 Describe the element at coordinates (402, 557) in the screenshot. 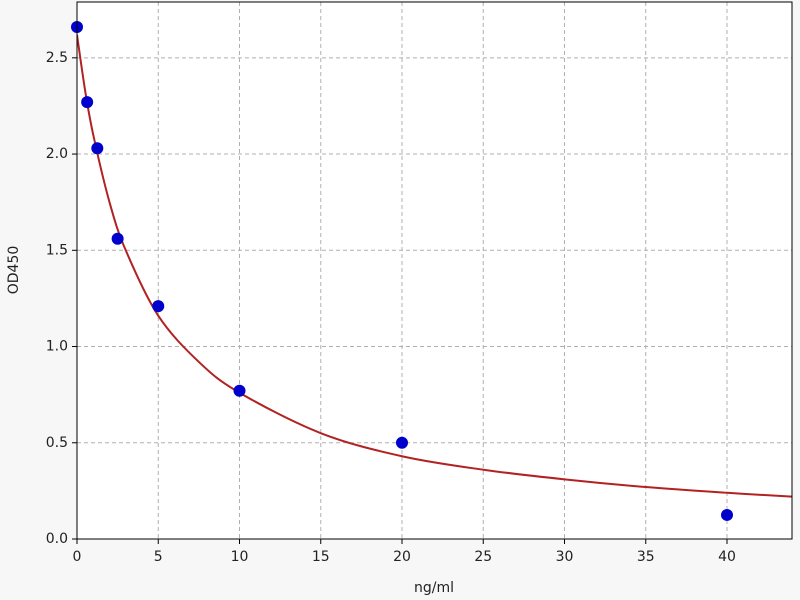

I see `x-tick-label: 20` at that location.